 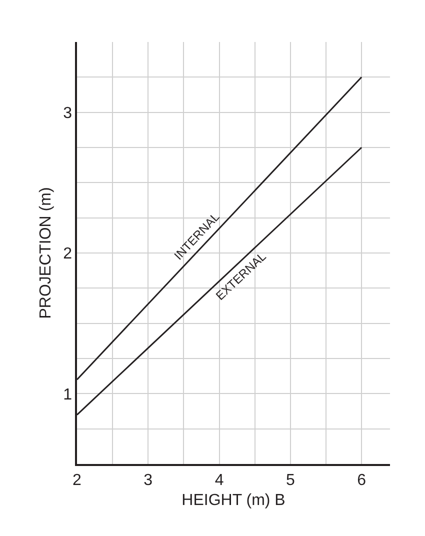 I want to click on y-tick-label: 2, so click(x=67, y=254).